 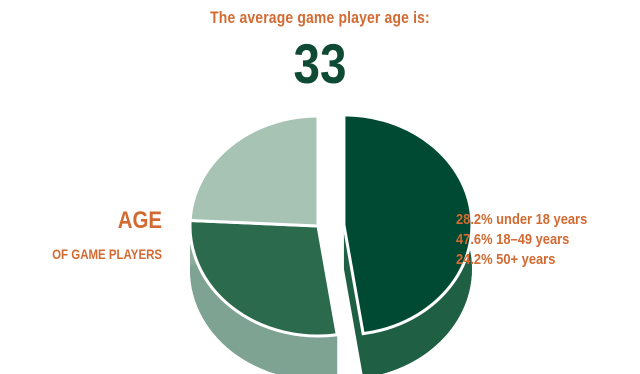 I want to click on chart-subtitle: OF GAME PLAYERS, so click(x=107, y=254).